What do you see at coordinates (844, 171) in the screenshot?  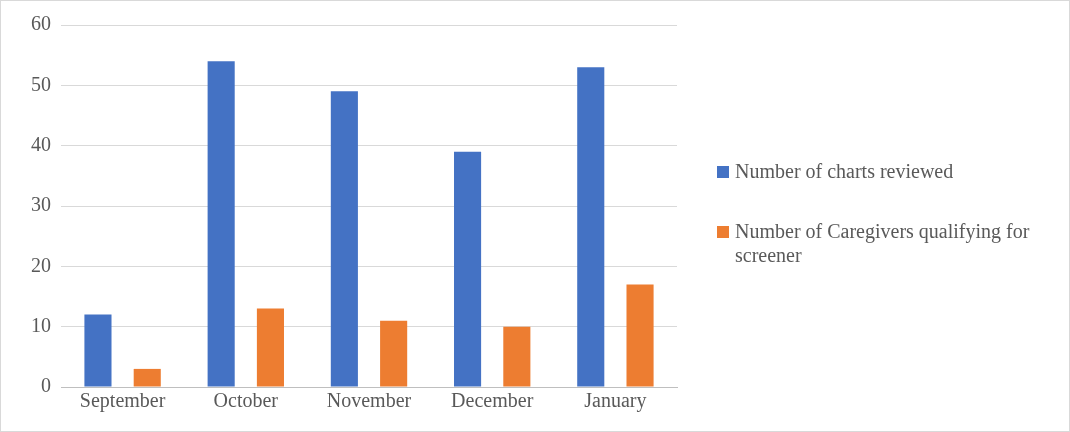 I see `legend-label: Number of charts reviewed` at bounding box center [844, 171].